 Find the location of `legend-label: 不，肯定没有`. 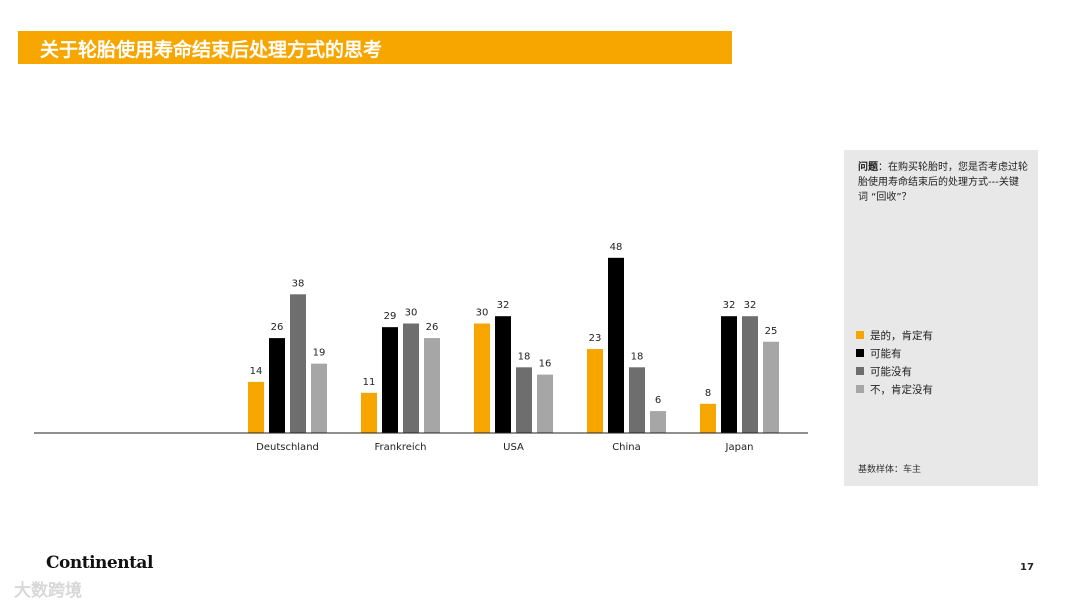

legend-label: 不，肯定没有 is located at coordinates (901, 389).